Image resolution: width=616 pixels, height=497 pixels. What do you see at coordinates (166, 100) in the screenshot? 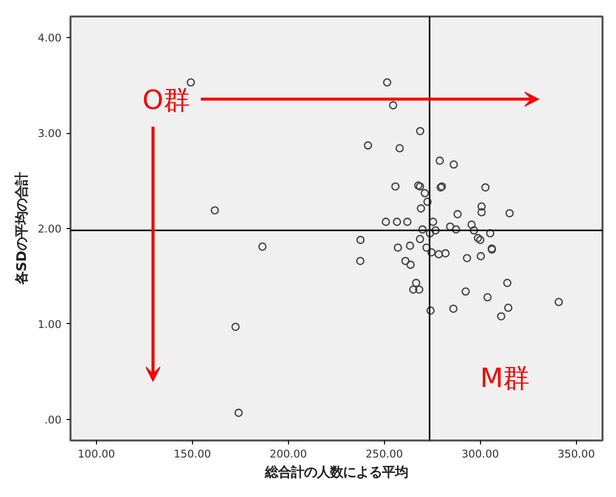
I see `annotation: O群` at bounding box center [166, 100].